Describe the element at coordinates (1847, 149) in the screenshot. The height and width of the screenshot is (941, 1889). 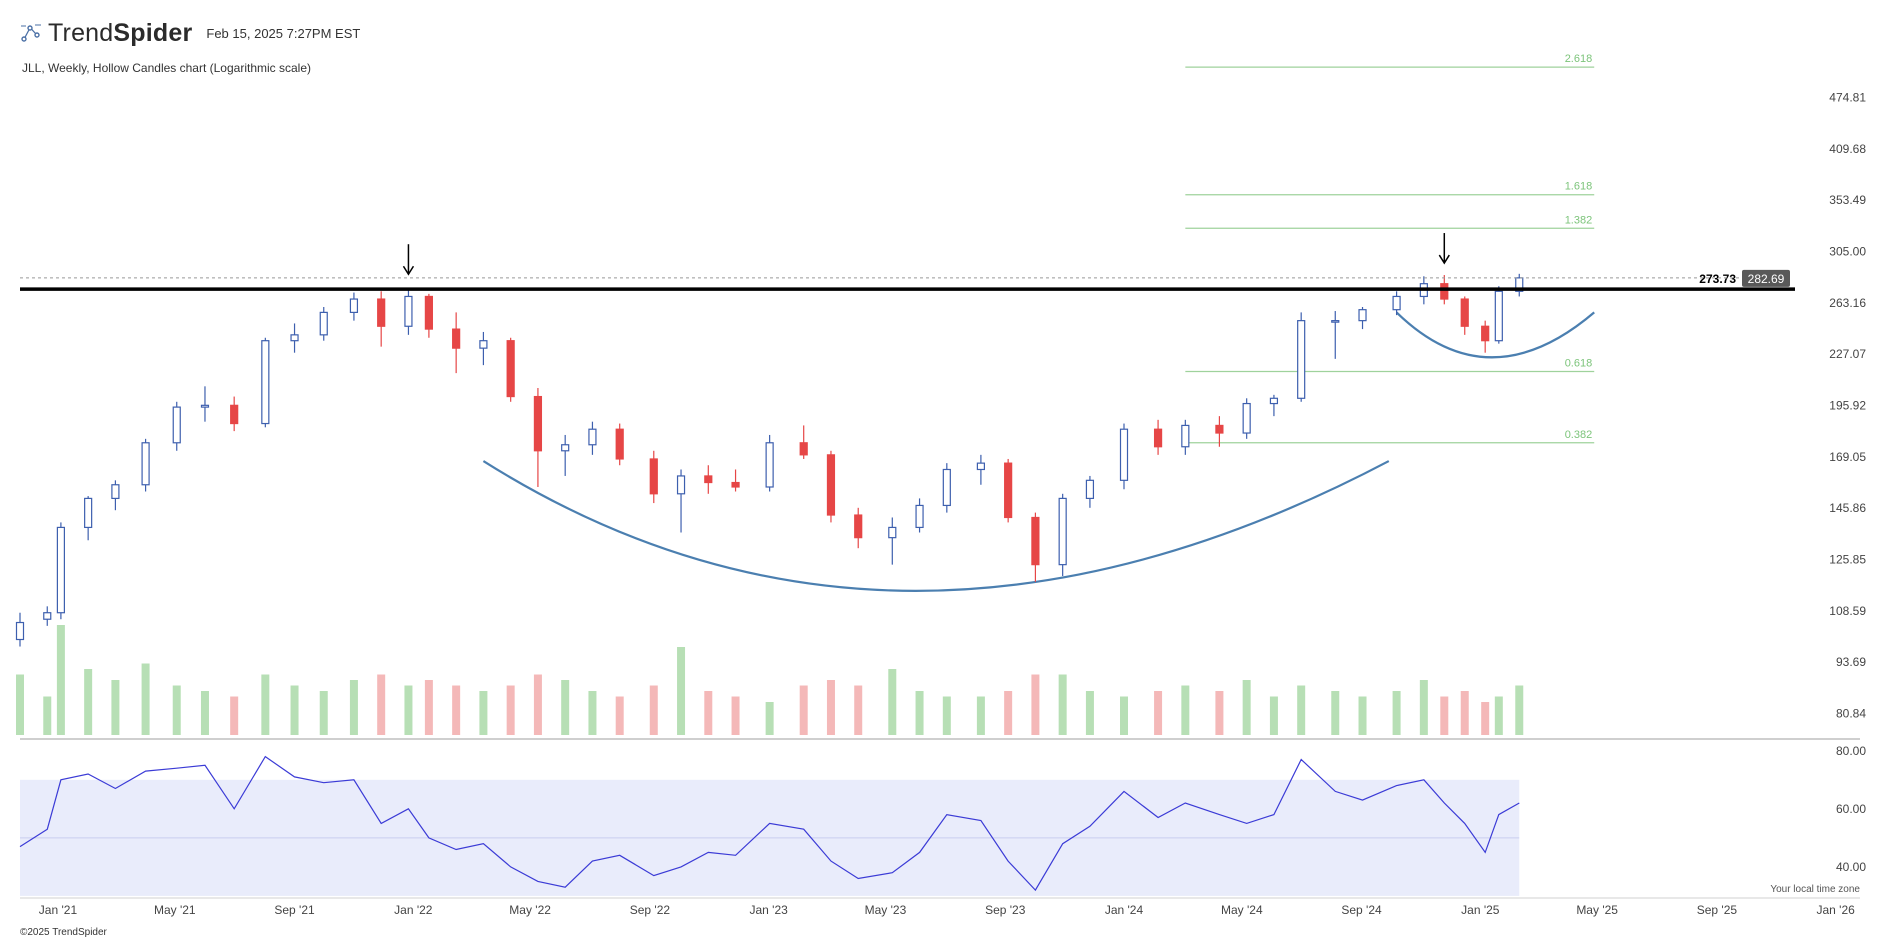
I see `price-tick-label: 409.68` at that location.